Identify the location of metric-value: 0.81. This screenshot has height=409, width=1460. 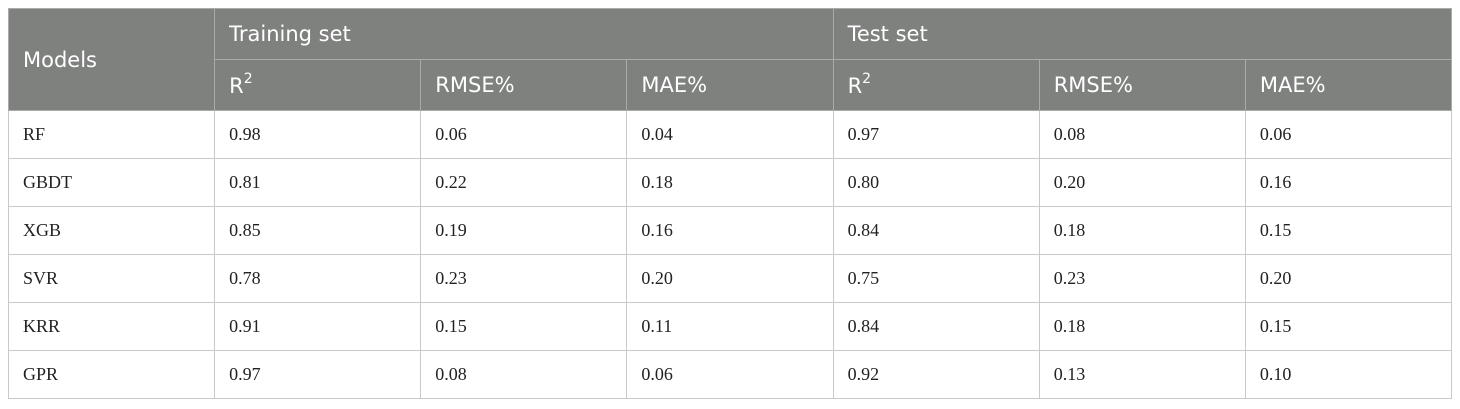
(318, 182).